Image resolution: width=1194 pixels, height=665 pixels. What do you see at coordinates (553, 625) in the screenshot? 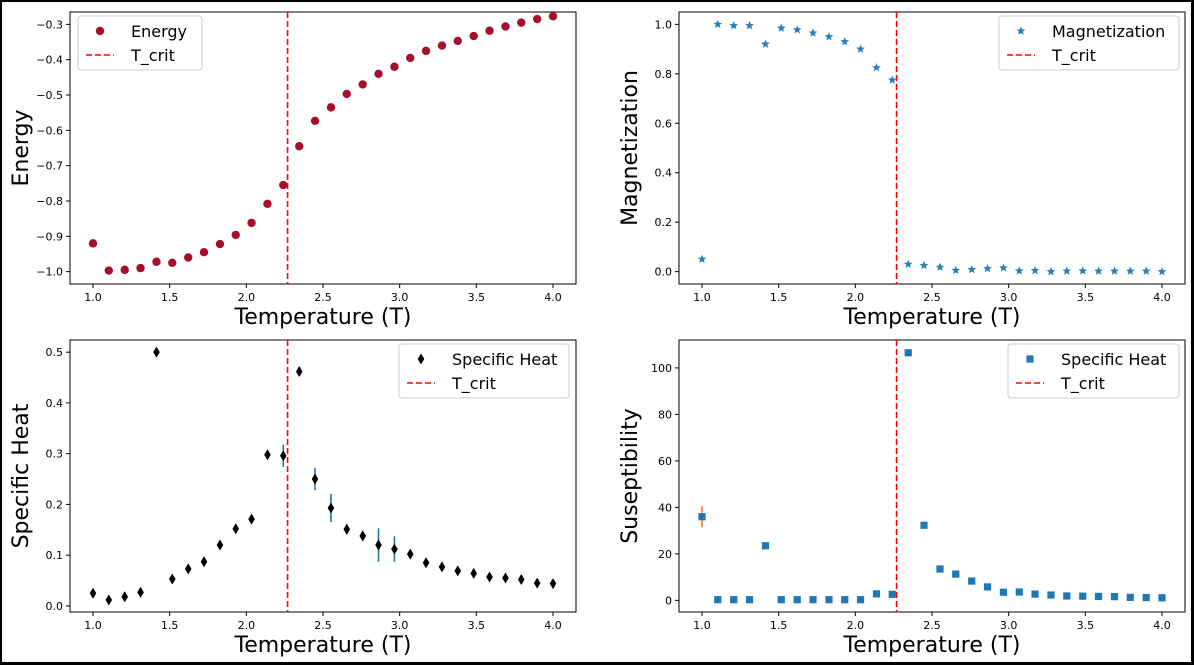
I see `x-tick-label: 4.0` at bounding box center [553, 625].